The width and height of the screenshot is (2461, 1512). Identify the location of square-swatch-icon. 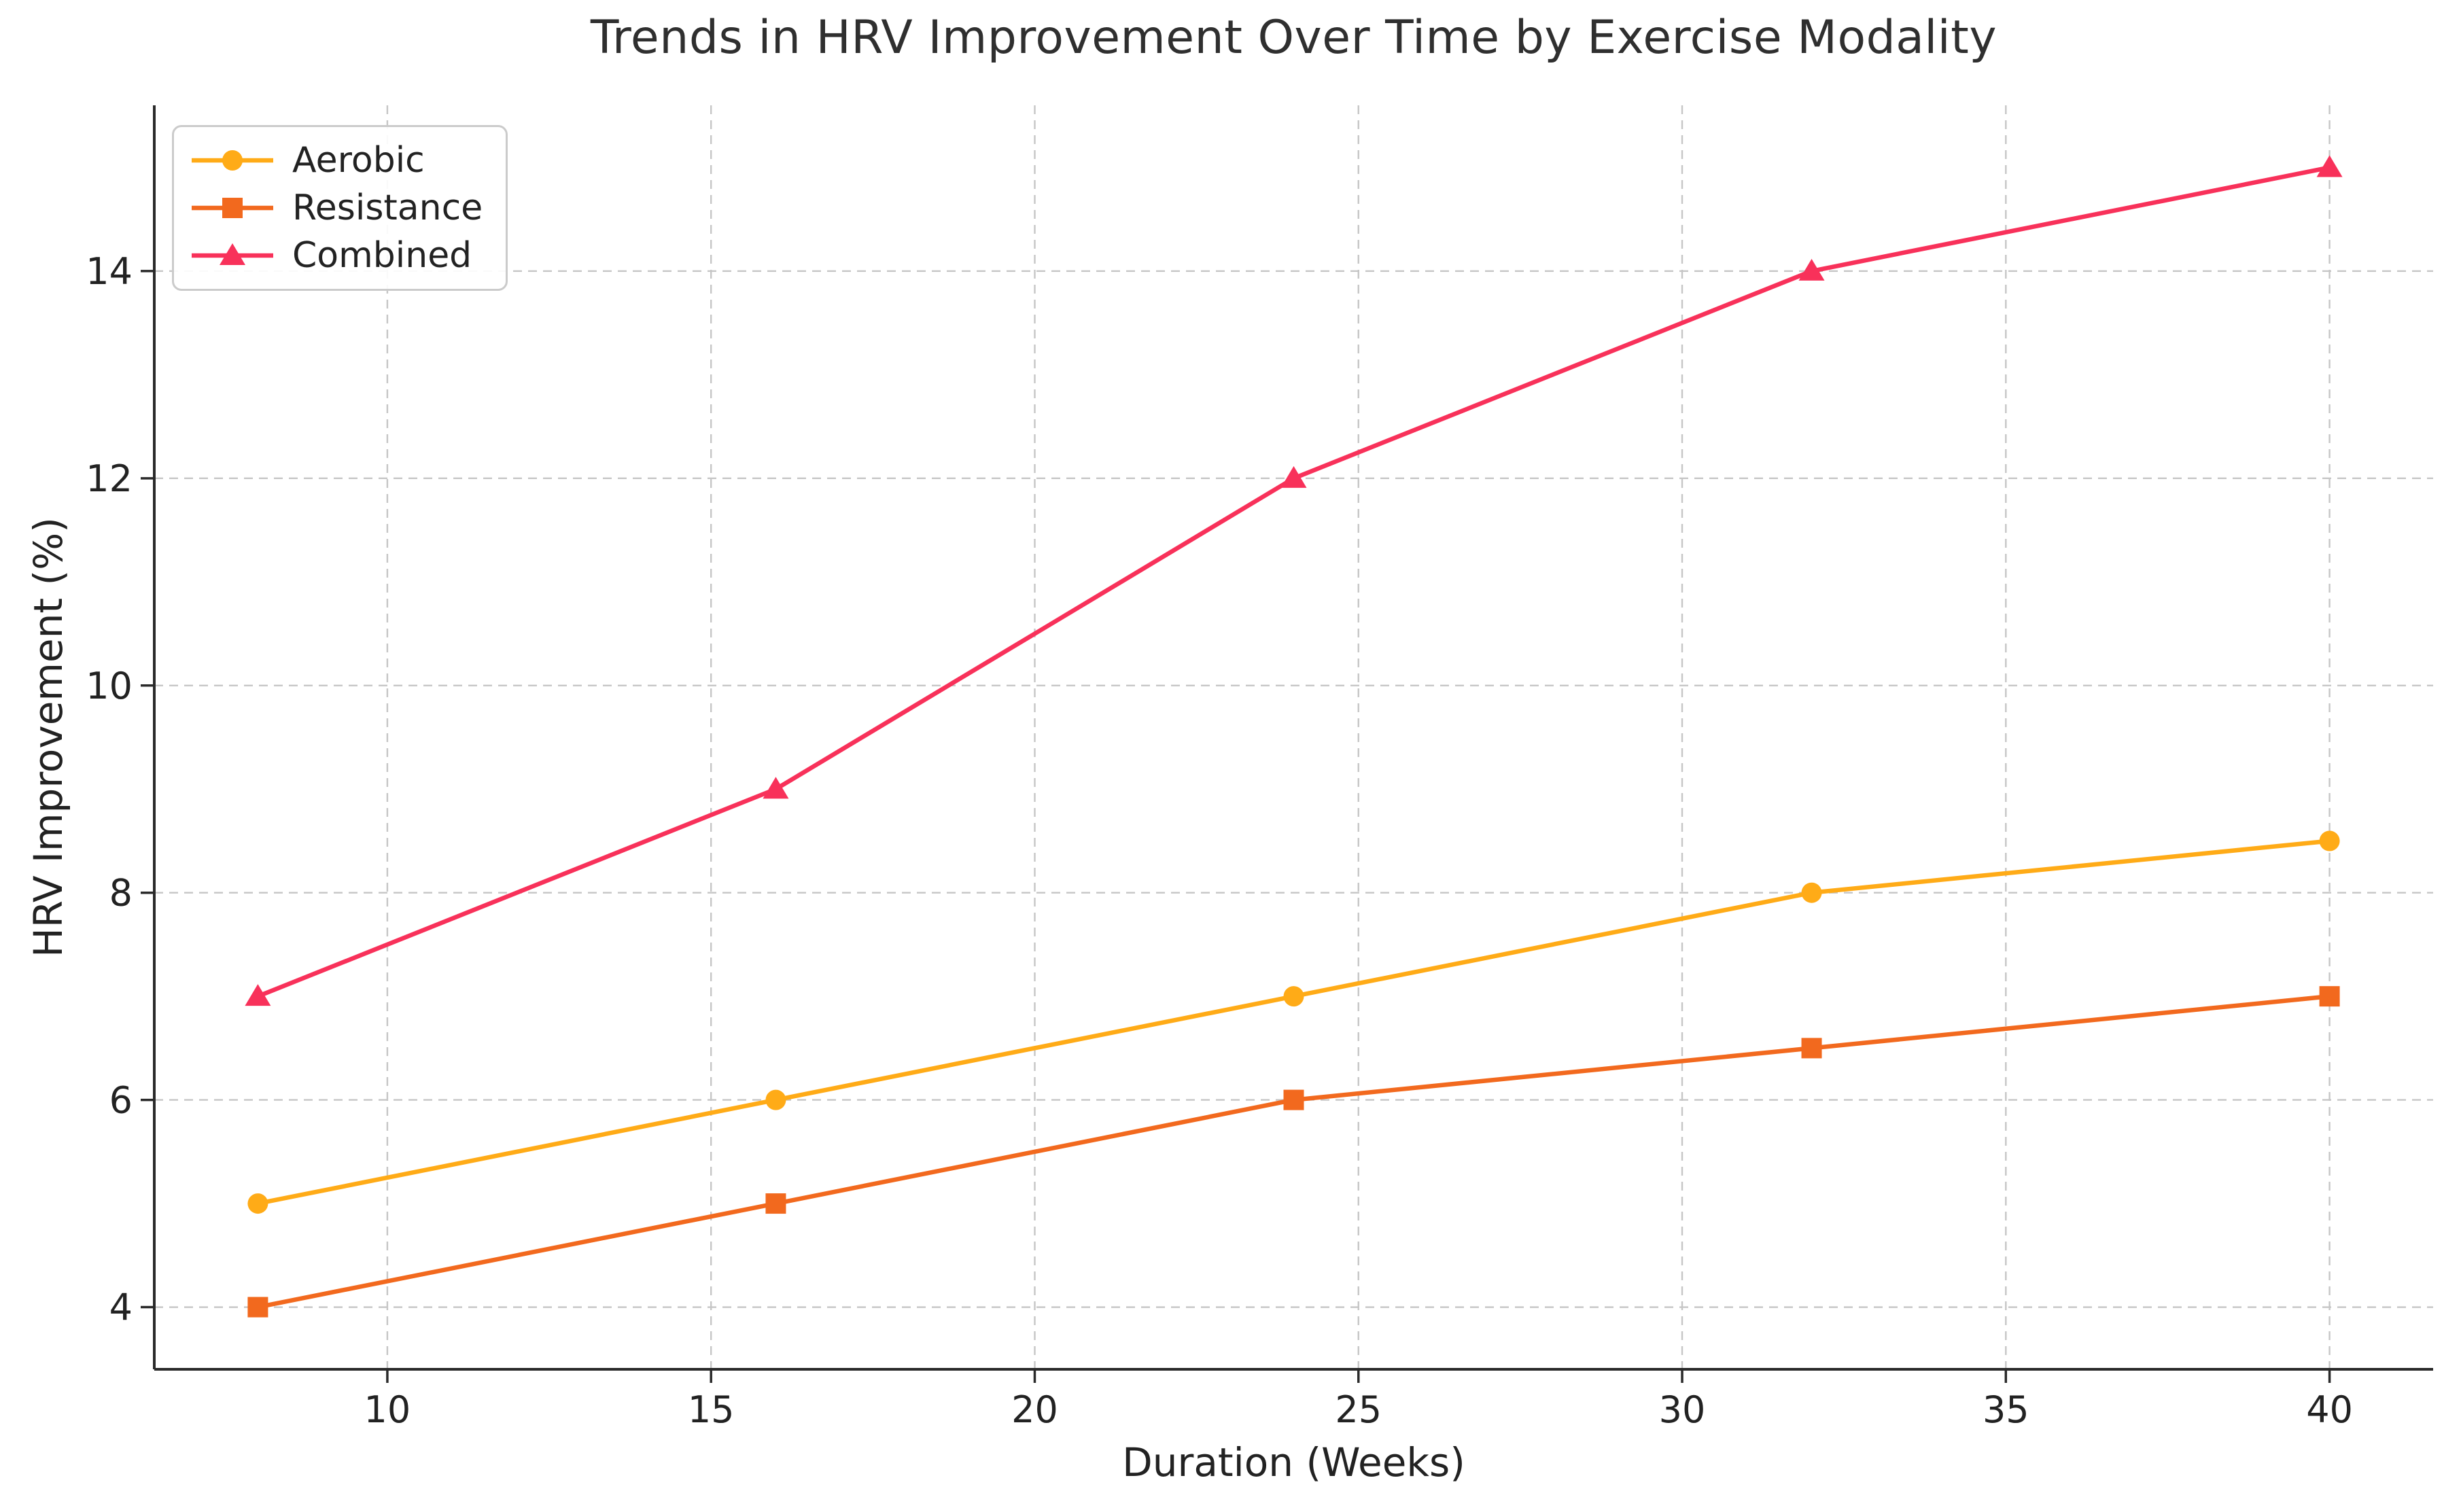
(232, 208).